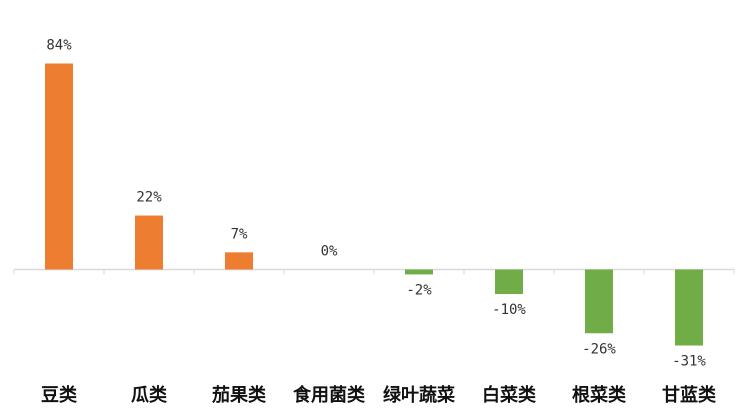 This screenshot has height=419, width=750. Describe the element at coordinates (59, 395) in the screenshot. I see `category-label-0: 豆类` at that location.